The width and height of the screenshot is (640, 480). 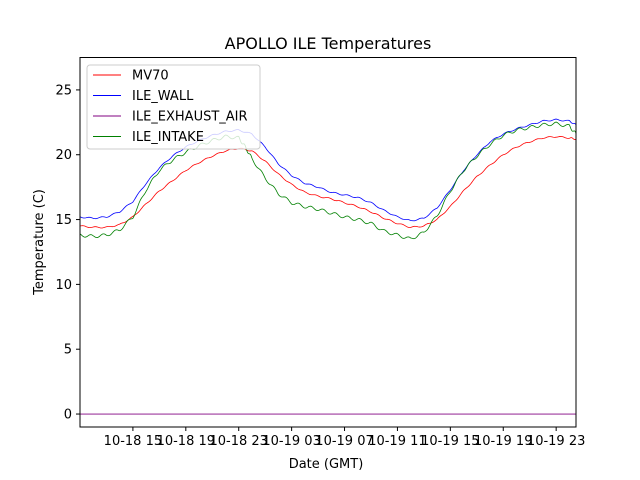 I want to click on legend-label: MV70, so click(x=150, y=76).